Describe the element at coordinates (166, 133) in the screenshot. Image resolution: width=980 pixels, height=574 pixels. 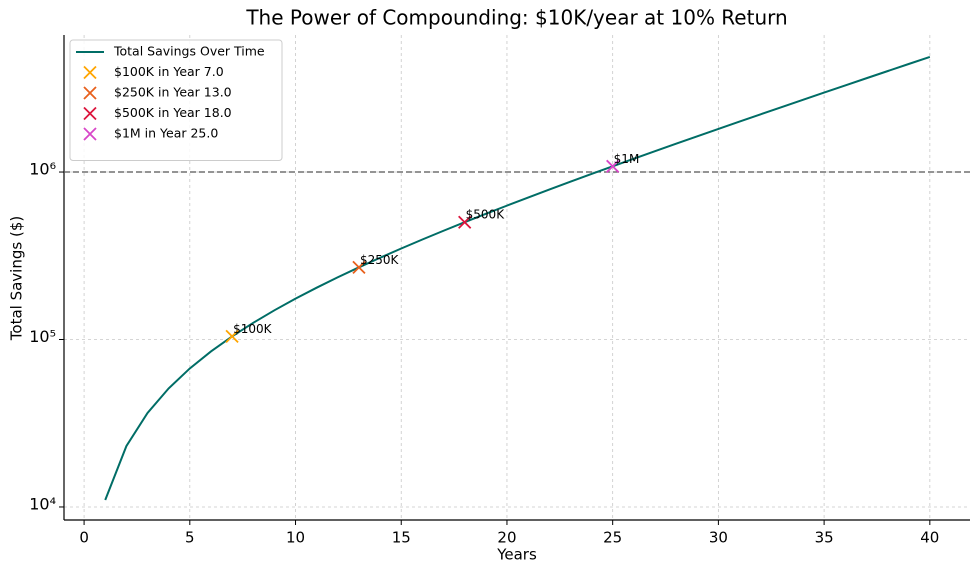
I see `legend-label: $1M in Year 25.0` at that location.